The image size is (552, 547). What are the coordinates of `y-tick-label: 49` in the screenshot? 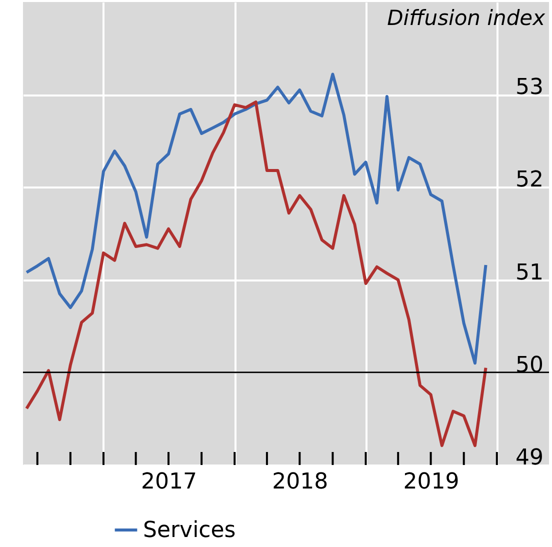 It's located at (530, 458).